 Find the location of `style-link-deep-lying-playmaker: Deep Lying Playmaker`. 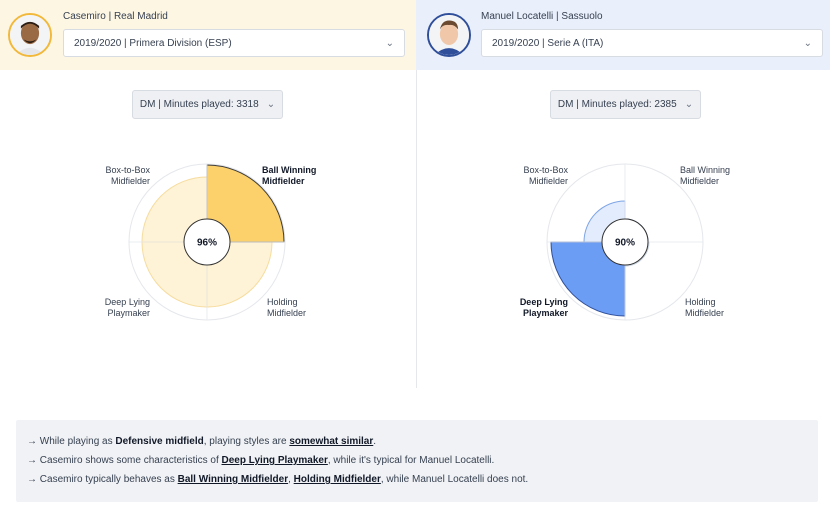

style-link-deep-lying-playmaker: Deep Lying Playmaker is located at coordinates (274, 460).